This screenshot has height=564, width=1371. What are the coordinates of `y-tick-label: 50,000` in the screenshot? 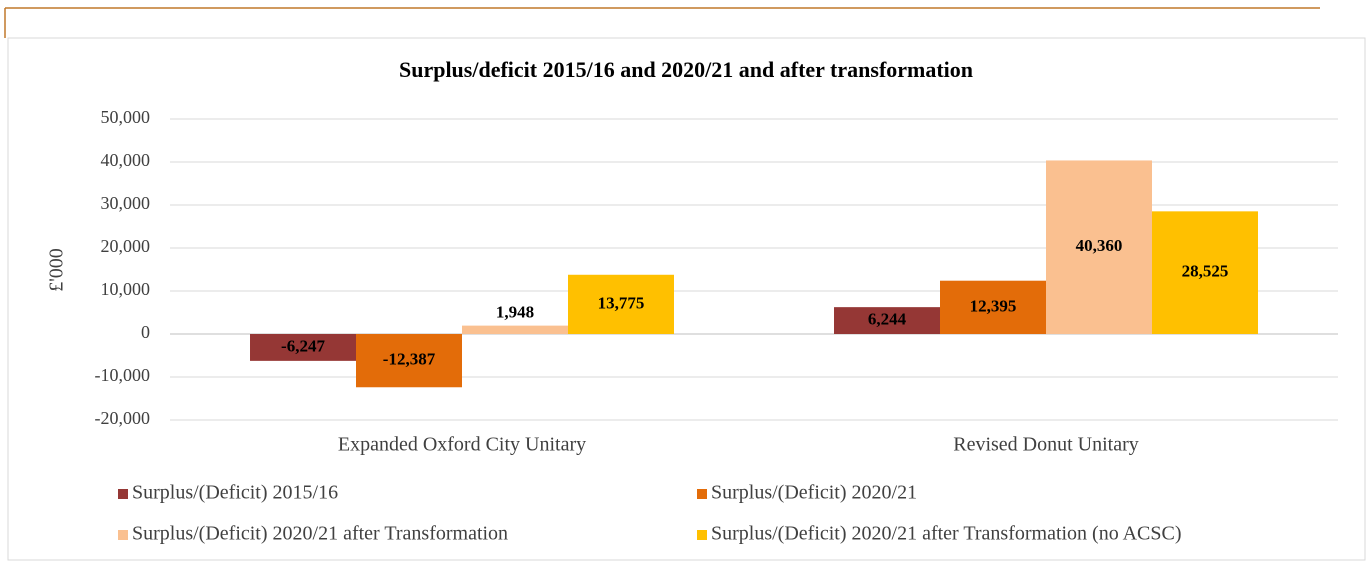 It's located at (126, 117).